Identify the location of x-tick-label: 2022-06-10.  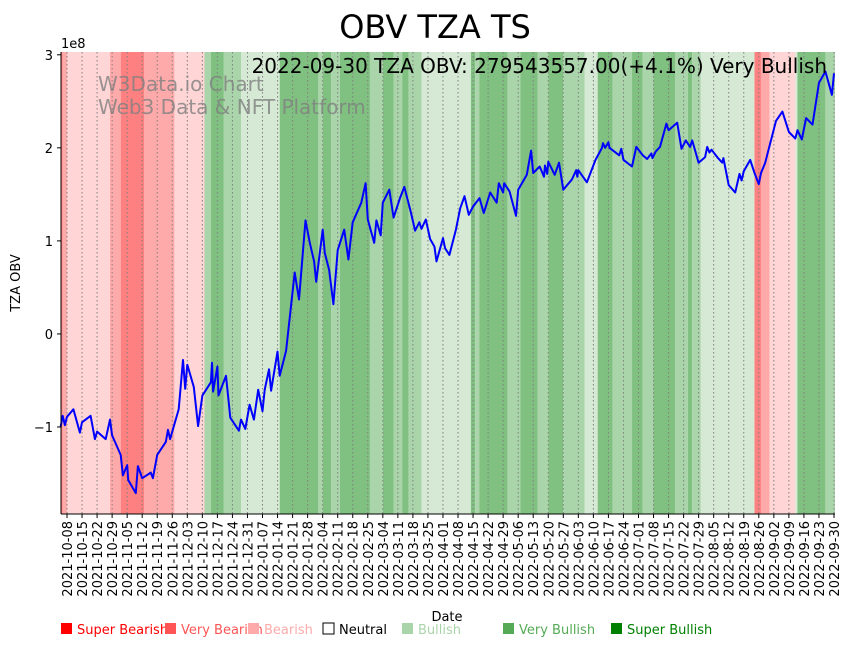
(594, 559).